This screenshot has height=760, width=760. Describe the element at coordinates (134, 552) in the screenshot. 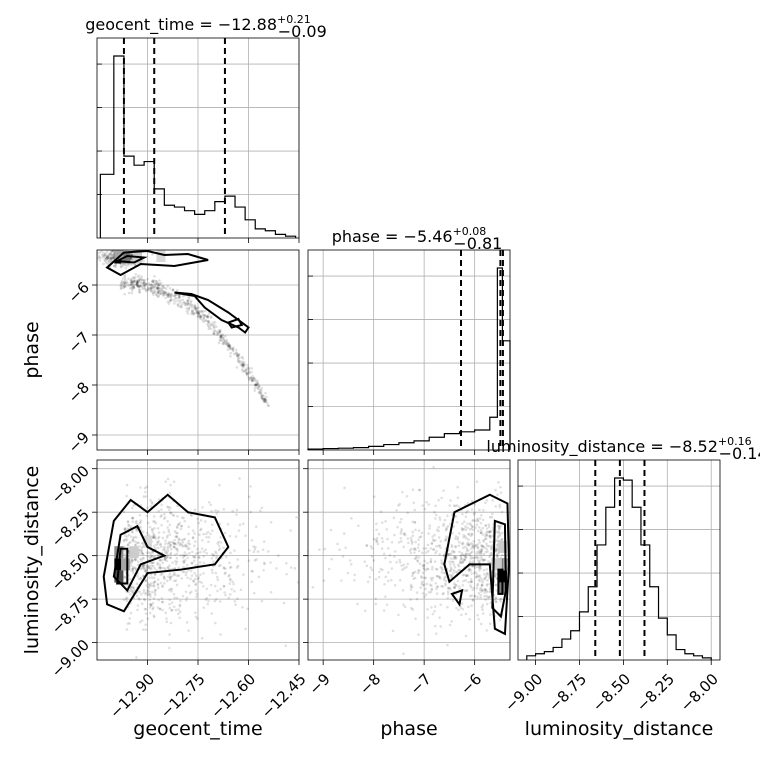

I see `density-cell` at that location.